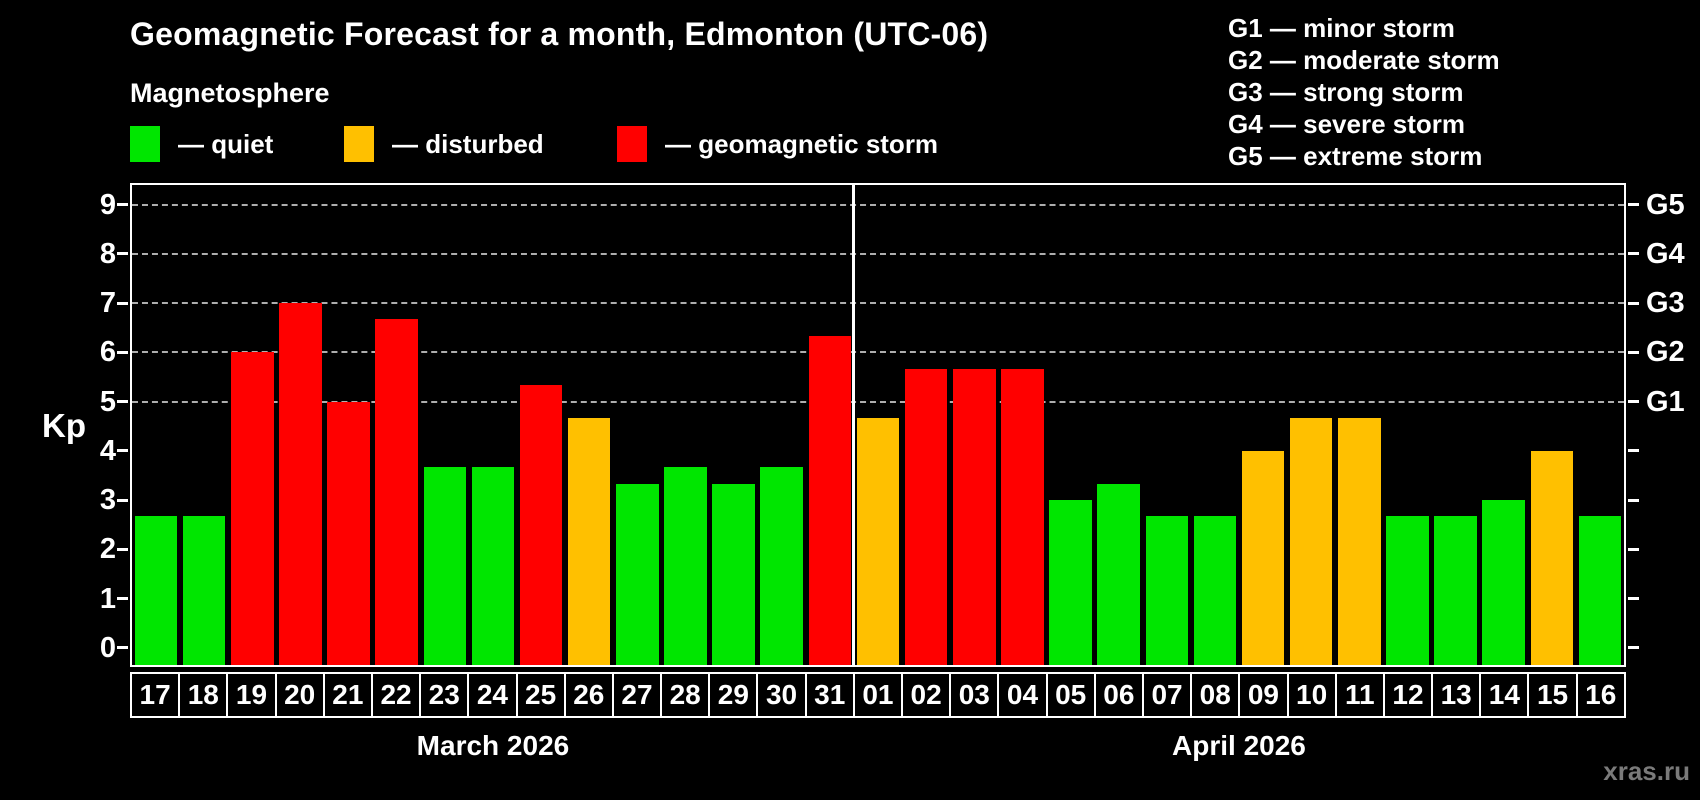  Describe the element at coordinates (1504, 695) in the screenshot. I see `day-cell-14: 14` at that location.